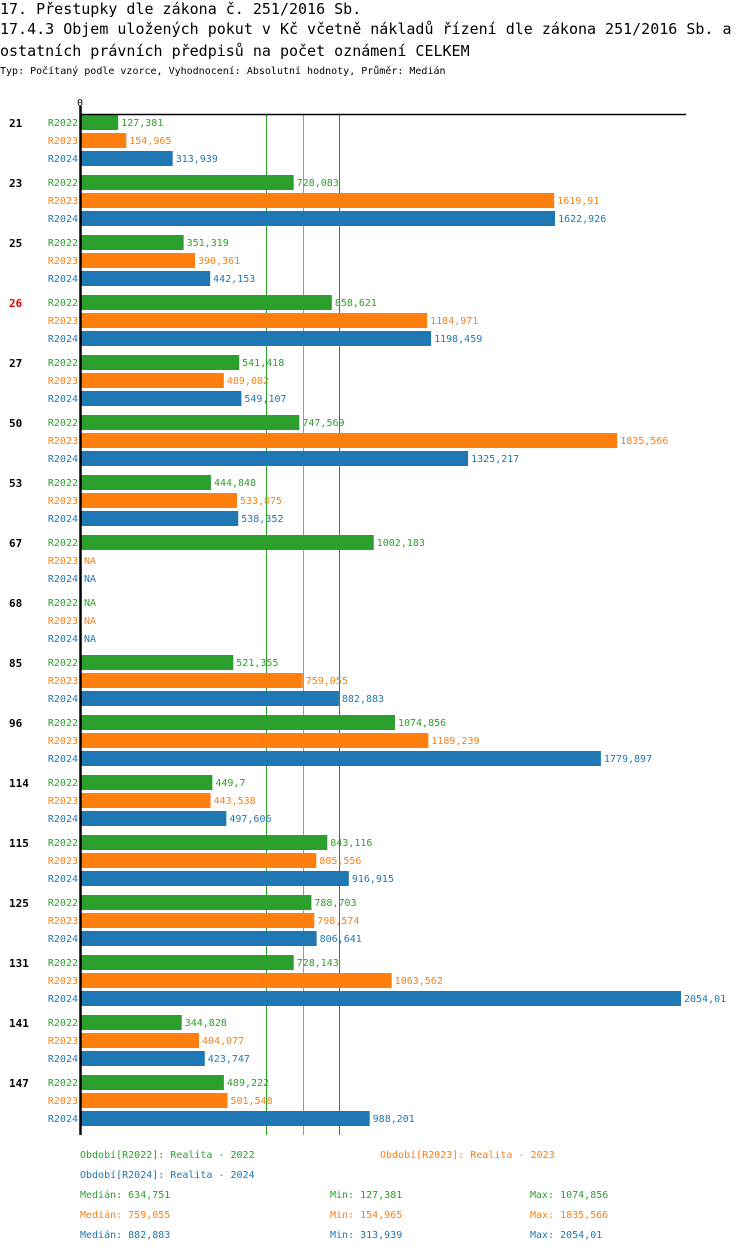 The height and width of the screenshot is (1254, 750). Describe the element at coordinates (265, 399) in the screenshot. I see `value-label: 549,107` at that location.